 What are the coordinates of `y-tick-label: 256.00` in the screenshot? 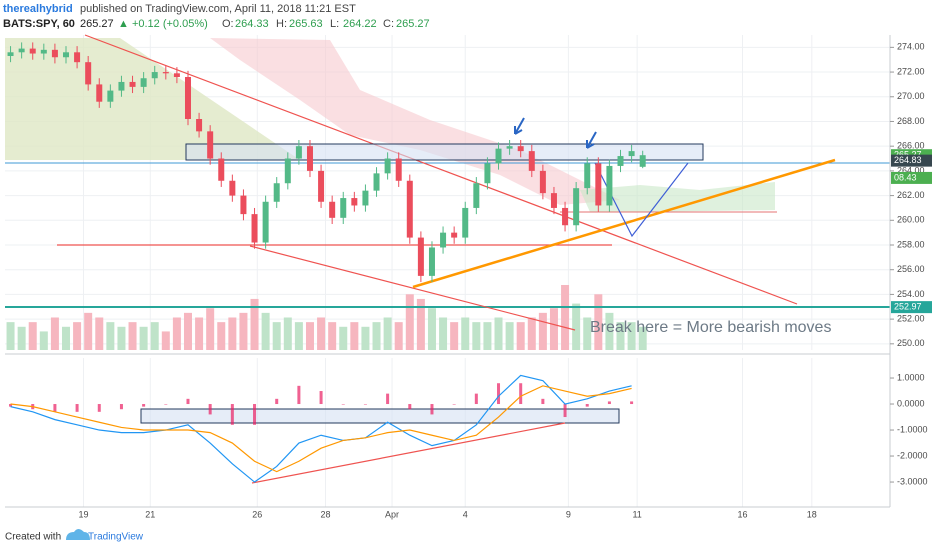 It's located at (911, 269).